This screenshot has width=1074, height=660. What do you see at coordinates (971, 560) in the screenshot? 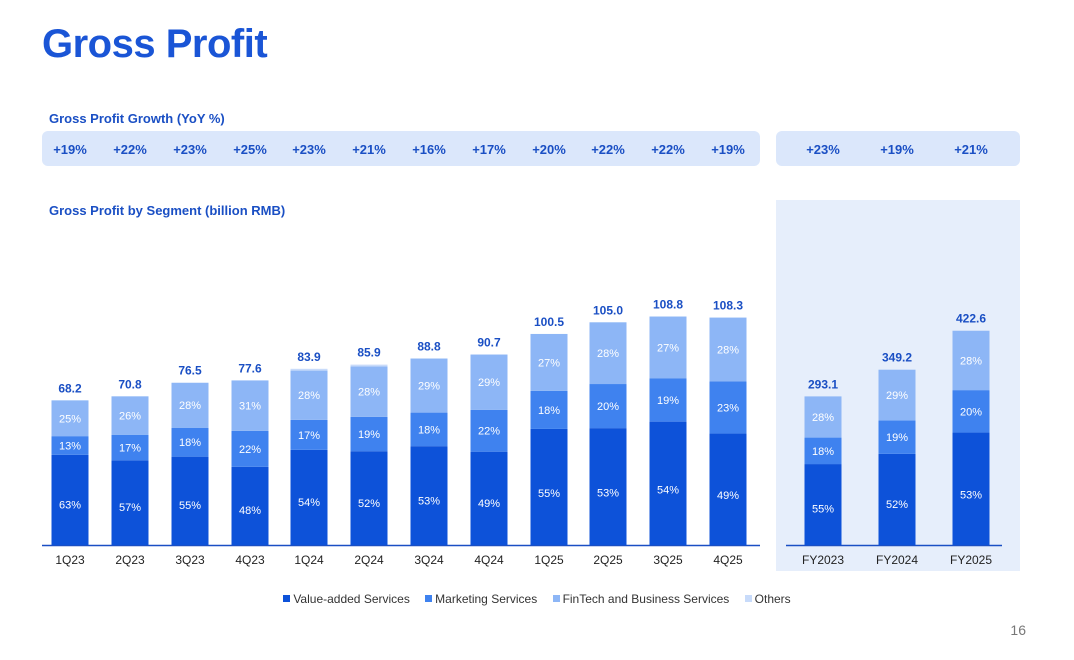
I see `x-tick-FY2025: FY2025` at bounding box center [971, 560].